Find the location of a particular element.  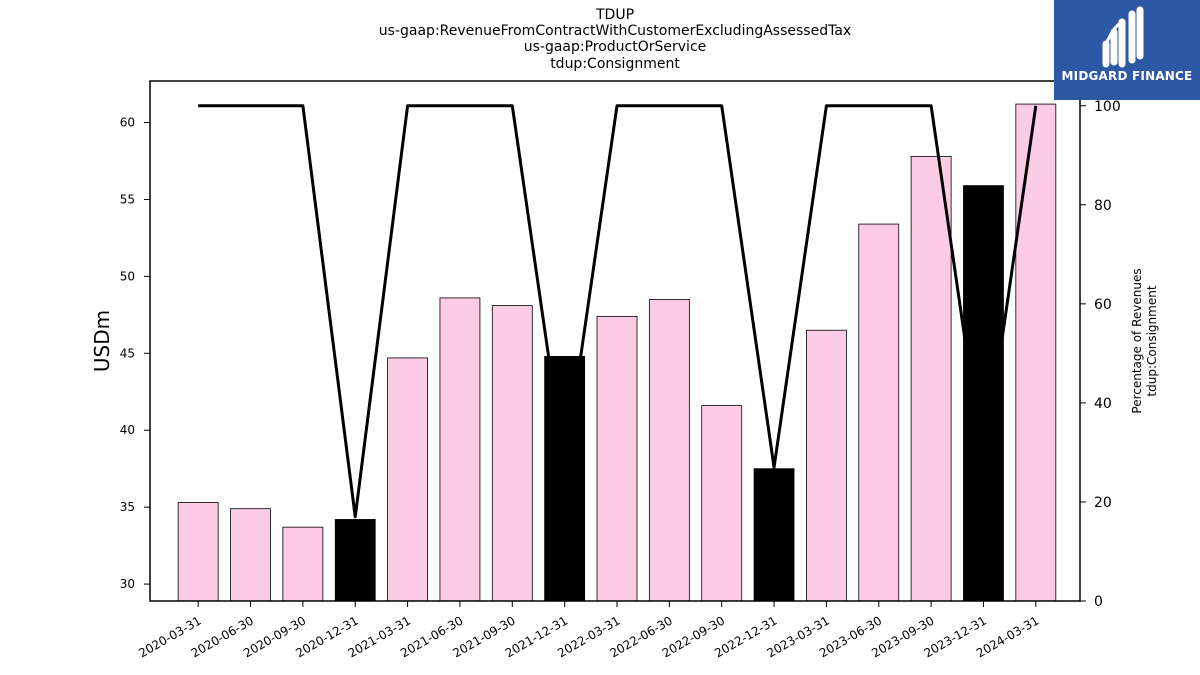

right-axis-label-line-1: Percentage of Revenues is located at coordinates (1137, 340).